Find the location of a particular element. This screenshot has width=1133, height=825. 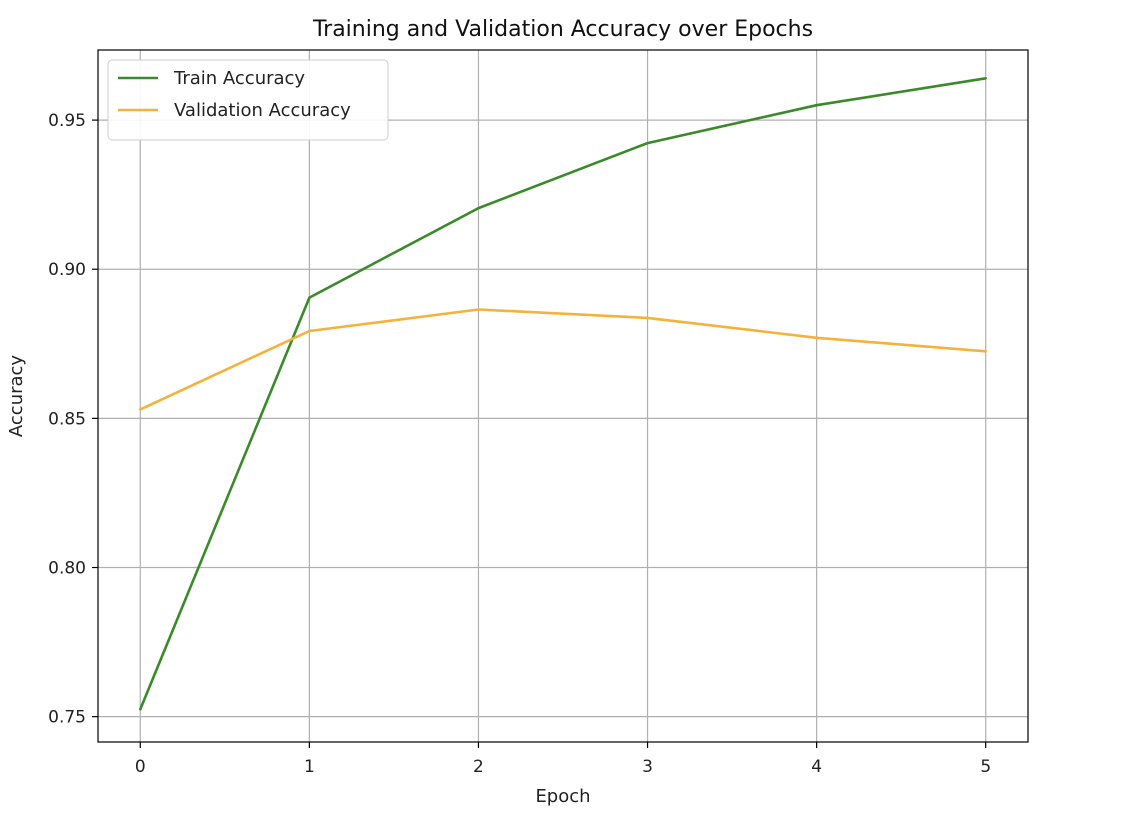

x-tick-label: 5 is located at coordinates (985, 767).